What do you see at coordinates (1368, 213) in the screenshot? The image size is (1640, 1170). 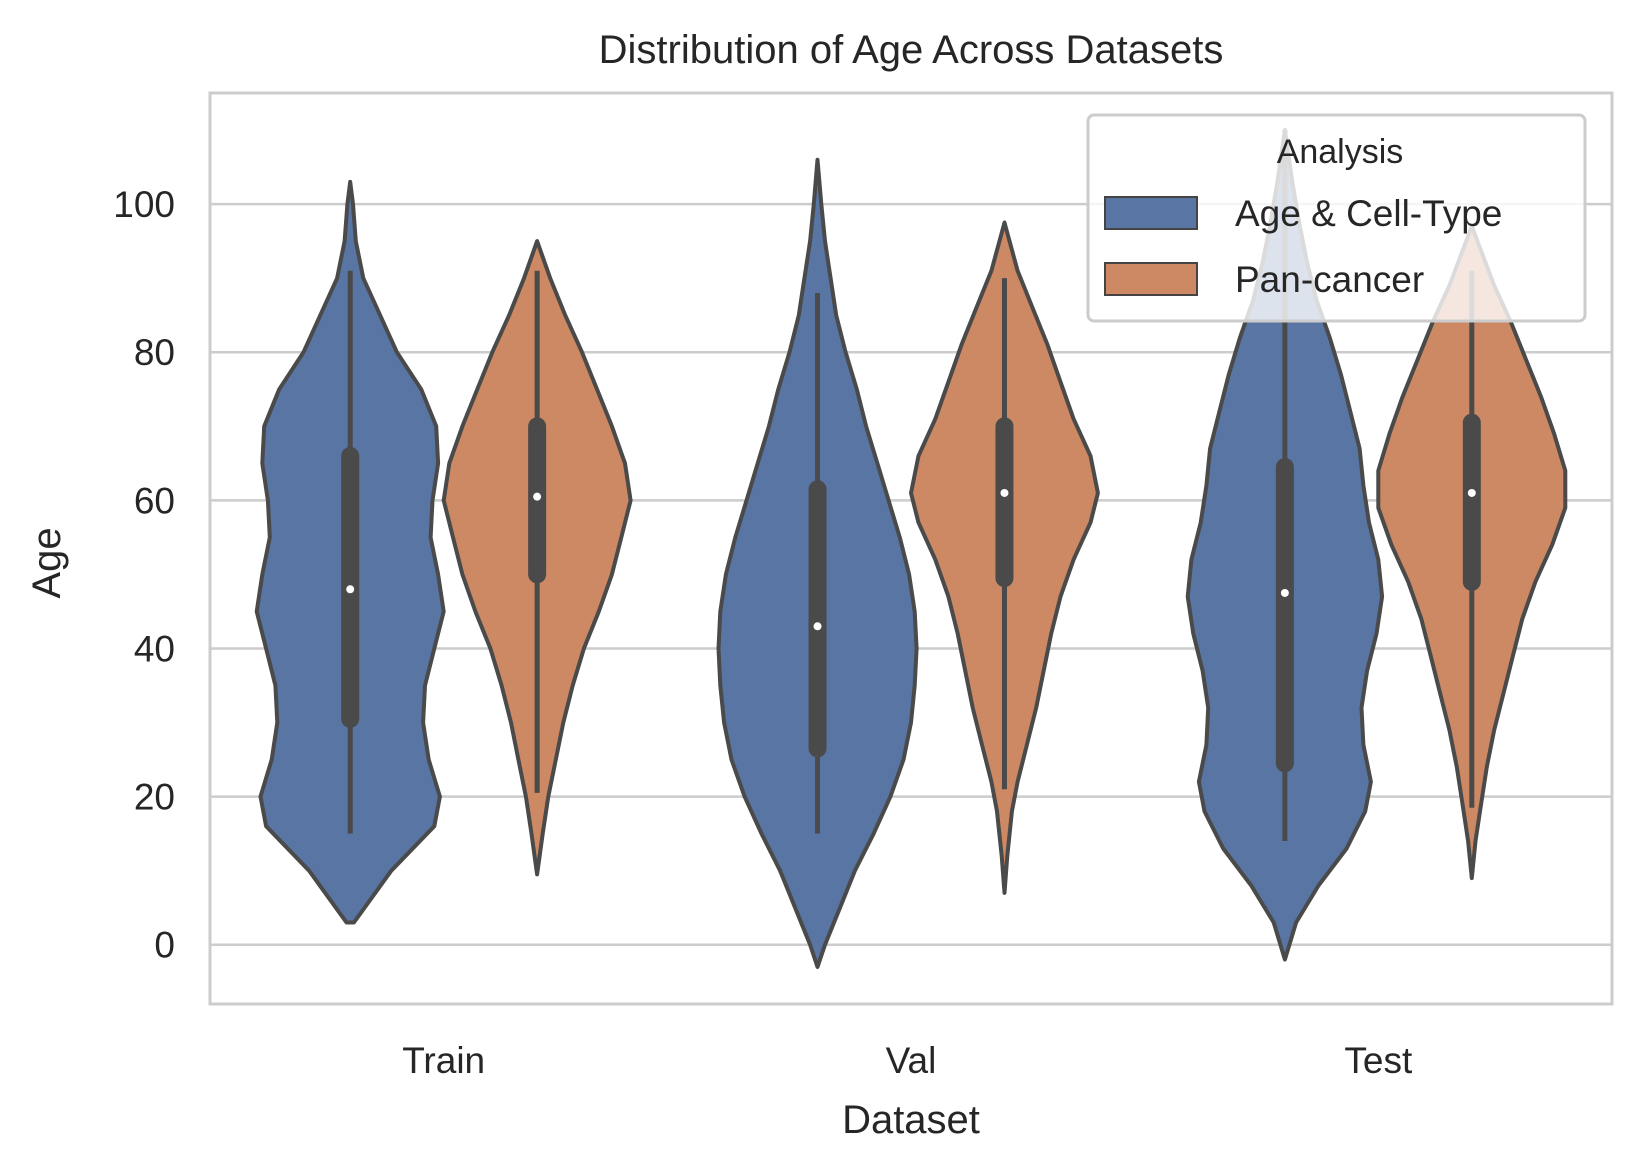 I see `legend-label-age-cell-type: Age & Cell-Type` at bounding box center [1368, 213].